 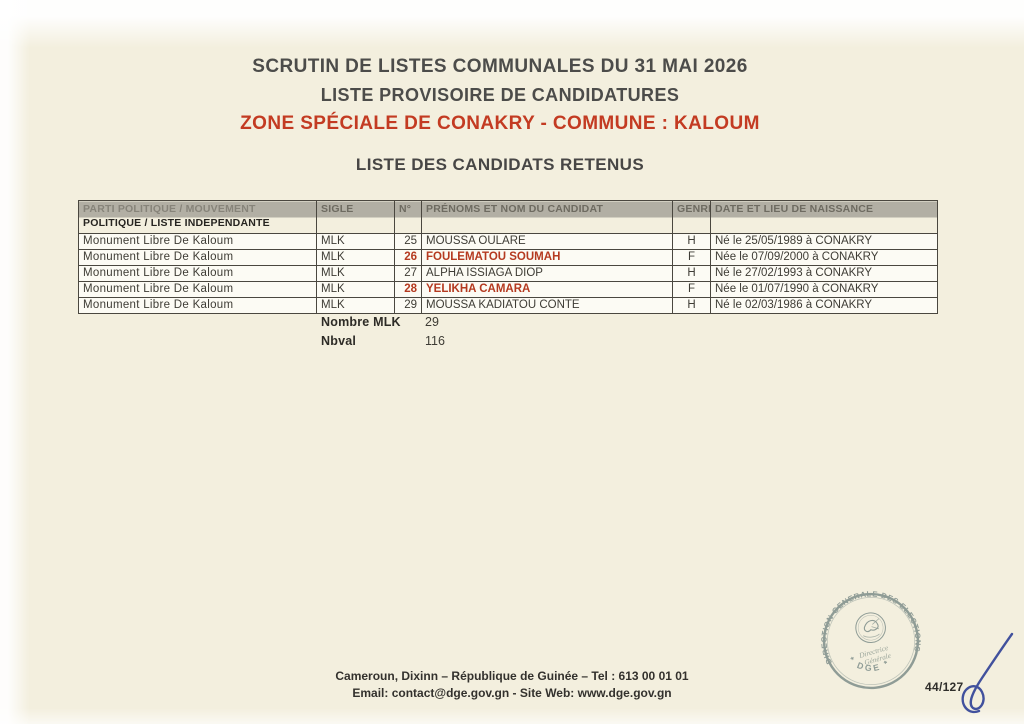 I want to click on nbval-value: 116, so click(x=435, y=341).